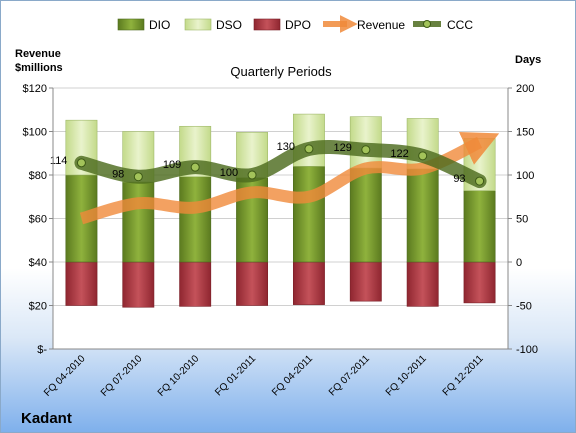  I want to click on company-name: Kadant, so click(46, 418).